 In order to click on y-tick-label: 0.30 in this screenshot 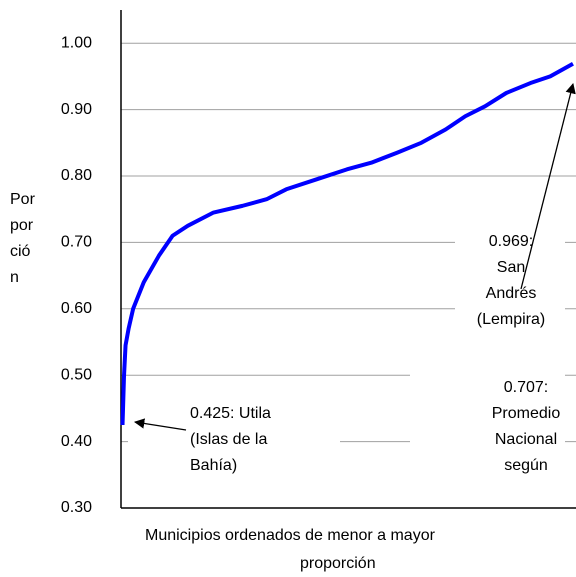, I will do `click(76, 507)`.